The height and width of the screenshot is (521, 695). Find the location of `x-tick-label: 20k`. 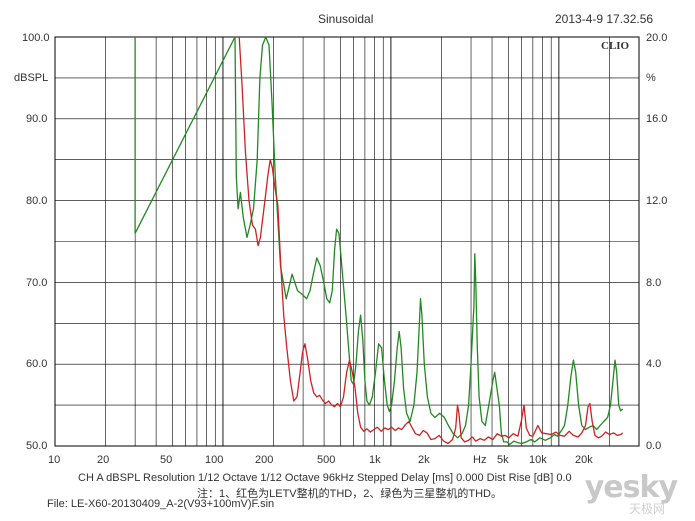

x-tick-label: 20k is located at coordinates (584, 460).